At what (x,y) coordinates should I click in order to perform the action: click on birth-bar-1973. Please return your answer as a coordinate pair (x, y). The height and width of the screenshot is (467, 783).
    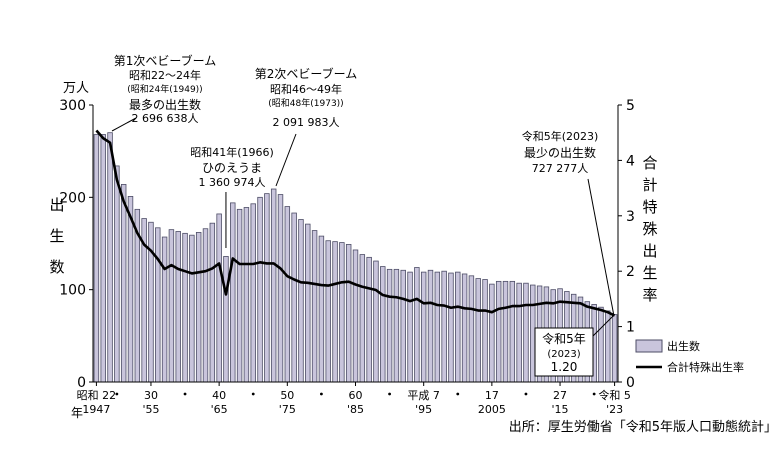
    Looking at the image, I should click on (273, 285).